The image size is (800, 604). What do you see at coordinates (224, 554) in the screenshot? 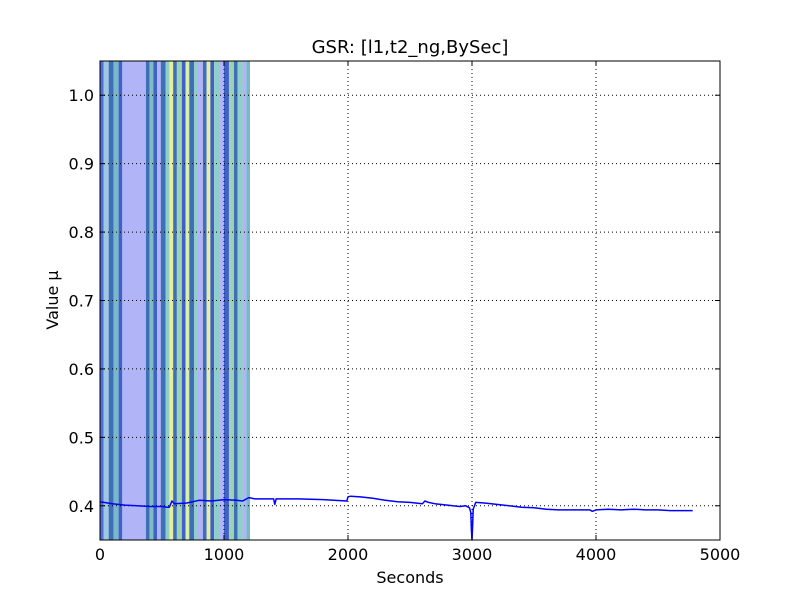
I see `x-tick-label-1: 1000` at bounding box center [224, 554].